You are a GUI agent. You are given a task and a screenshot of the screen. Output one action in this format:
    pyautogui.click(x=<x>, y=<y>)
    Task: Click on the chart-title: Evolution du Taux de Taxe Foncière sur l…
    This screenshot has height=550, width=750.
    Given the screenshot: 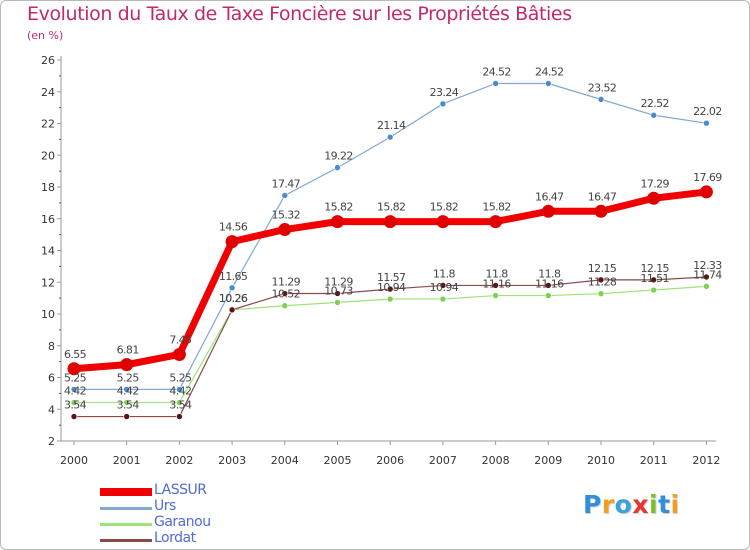 What is the action you would take?
    pyautogui.click(x=299, y=14)
    